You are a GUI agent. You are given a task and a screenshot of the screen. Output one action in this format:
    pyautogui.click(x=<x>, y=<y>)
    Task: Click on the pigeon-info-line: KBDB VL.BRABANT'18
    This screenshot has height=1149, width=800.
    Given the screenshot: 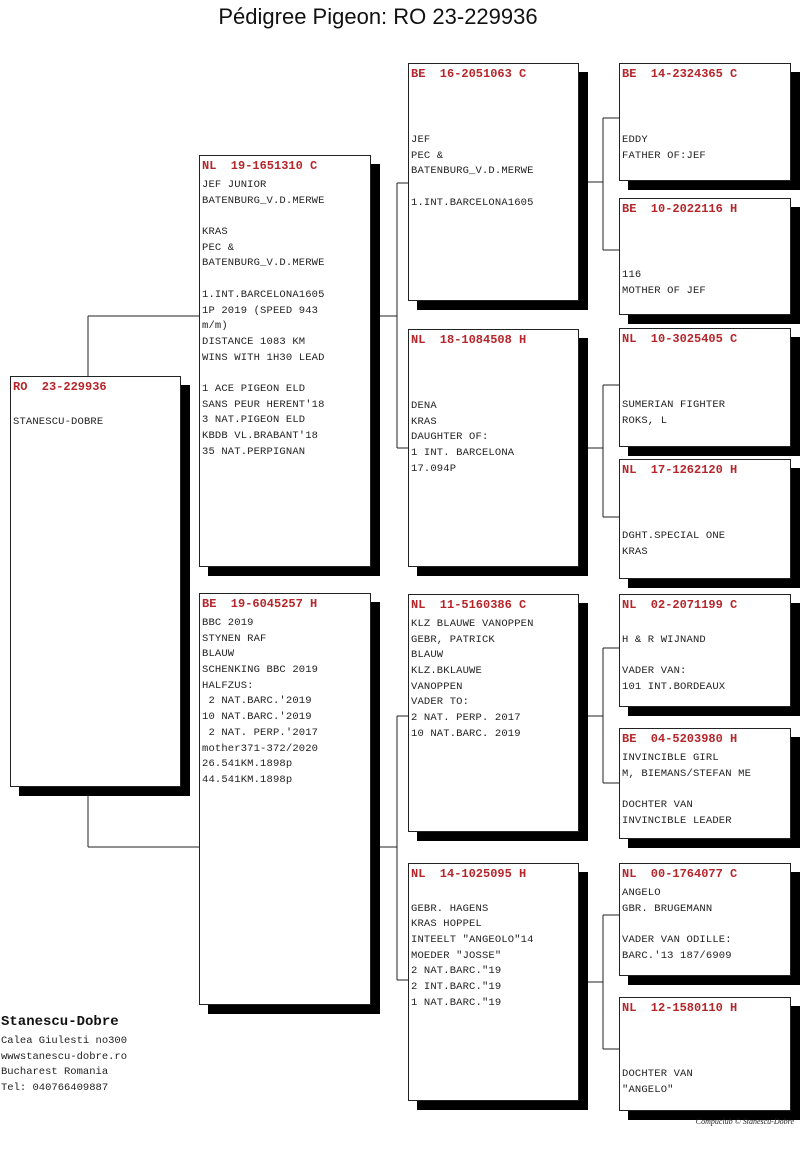 What is the action you would take?
    pyautogui.click(x=260, y=436)
    